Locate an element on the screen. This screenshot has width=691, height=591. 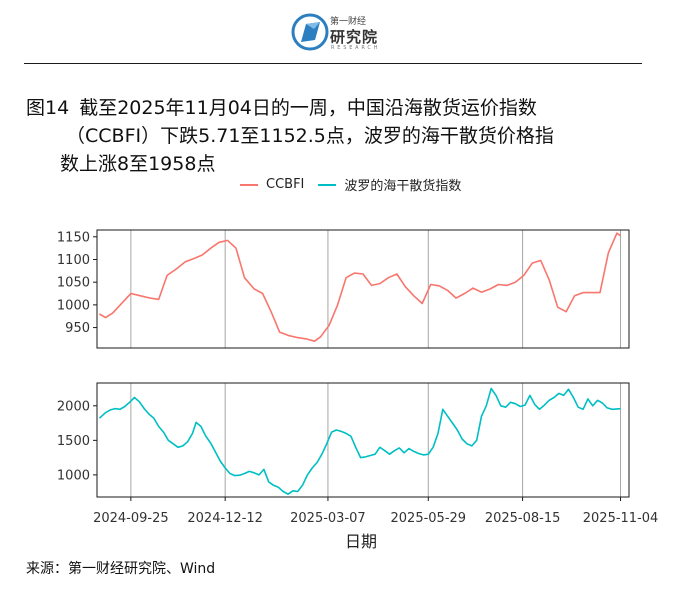
logo-main-text: 研究院 is located at coordinates (354, 37).